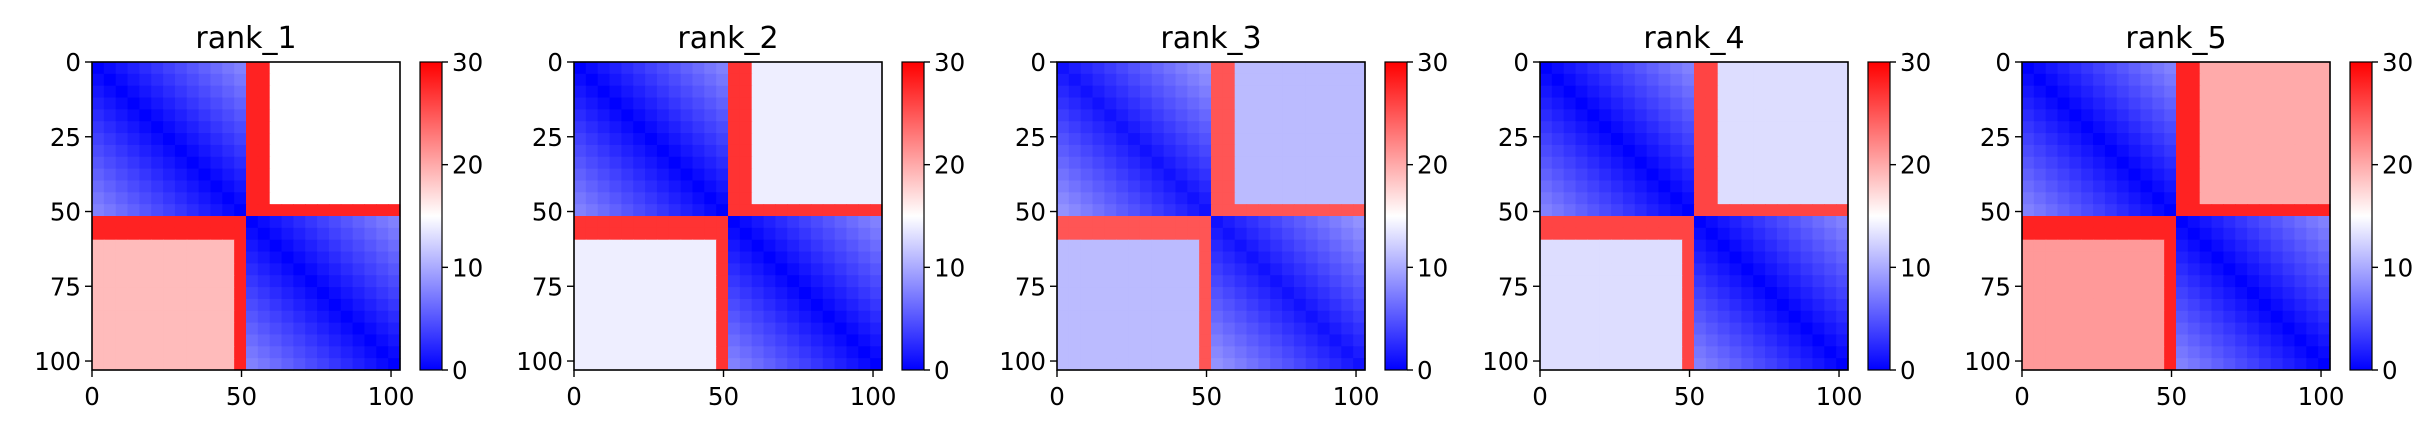 This screenshot has width=2435, height=438. Describe the element at coordinates (65, 286) in the screenshot. I see `y-tick-label: 75` at that location.